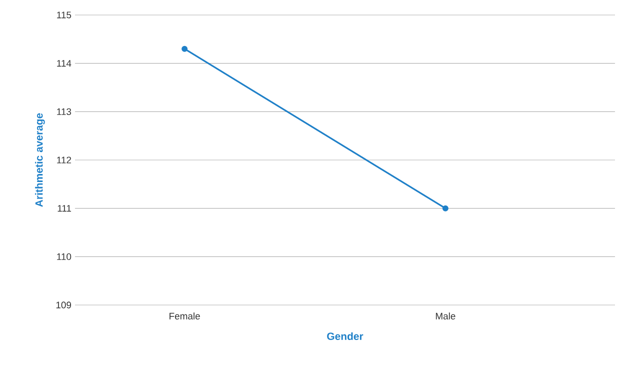 The width and height of the screenshot is (624, 369). Describe the element at coordinates (64, 112) in the screenshot. I see `y-tick-label: 113` at that location.